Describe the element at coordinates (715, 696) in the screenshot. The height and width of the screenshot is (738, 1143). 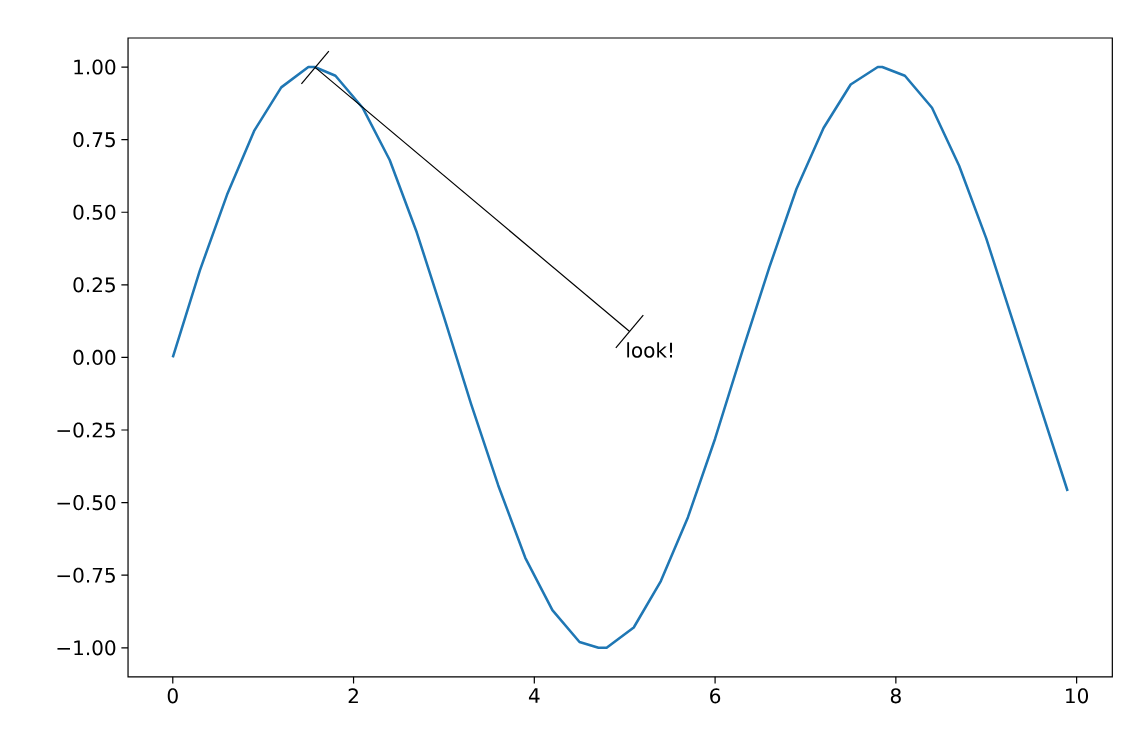
I see `x-tick-label: 6` at that location.